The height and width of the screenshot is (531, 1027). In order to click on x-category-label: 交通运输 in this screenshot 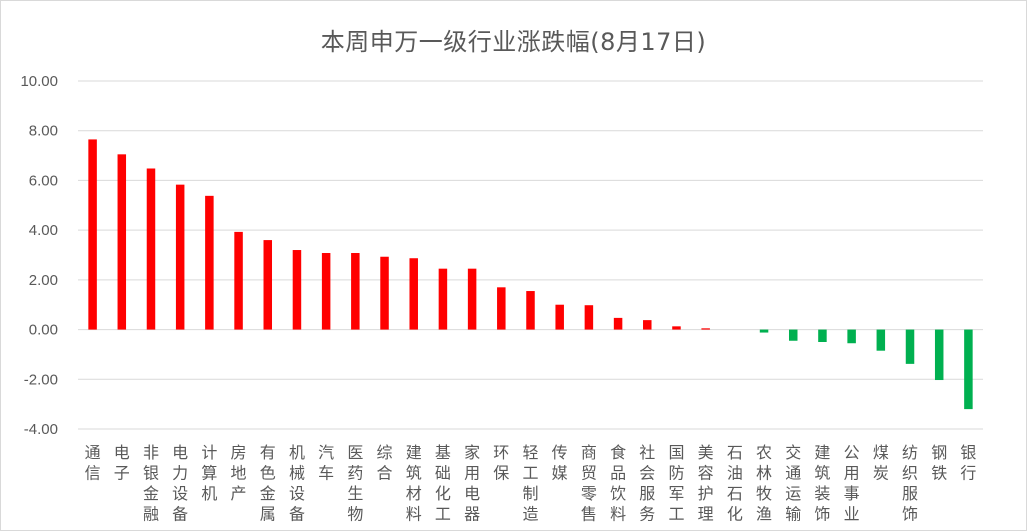, I will do `click(793, 483)`.